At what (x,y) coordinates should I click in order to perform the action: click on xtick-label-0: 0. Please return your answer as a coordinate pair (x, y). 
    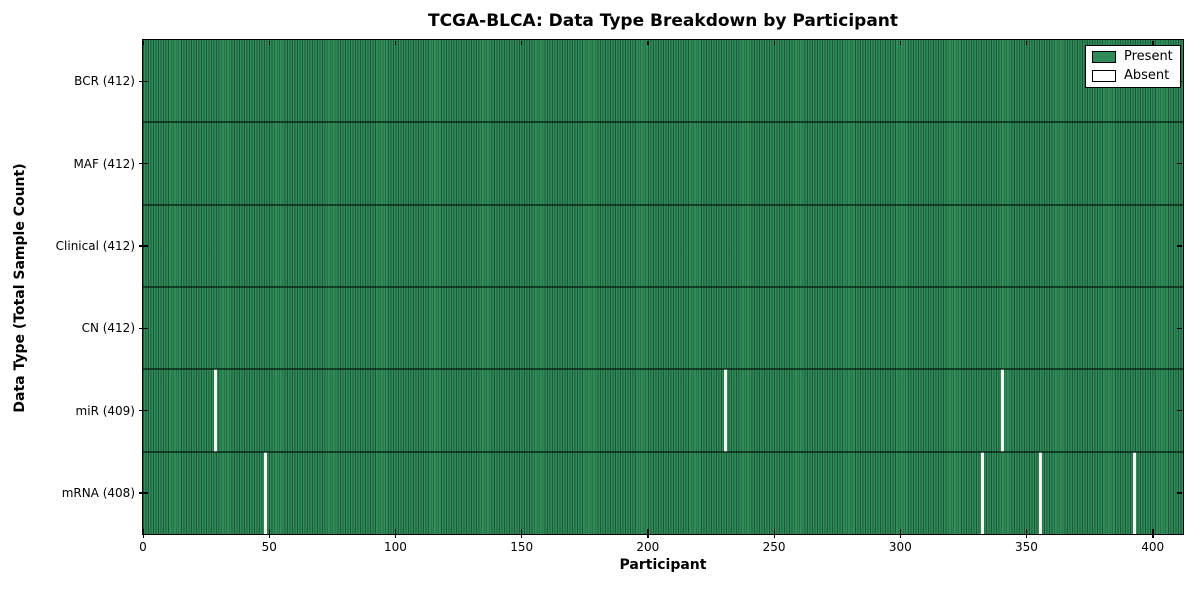
    Looking at the image, I should click on (143, 547).